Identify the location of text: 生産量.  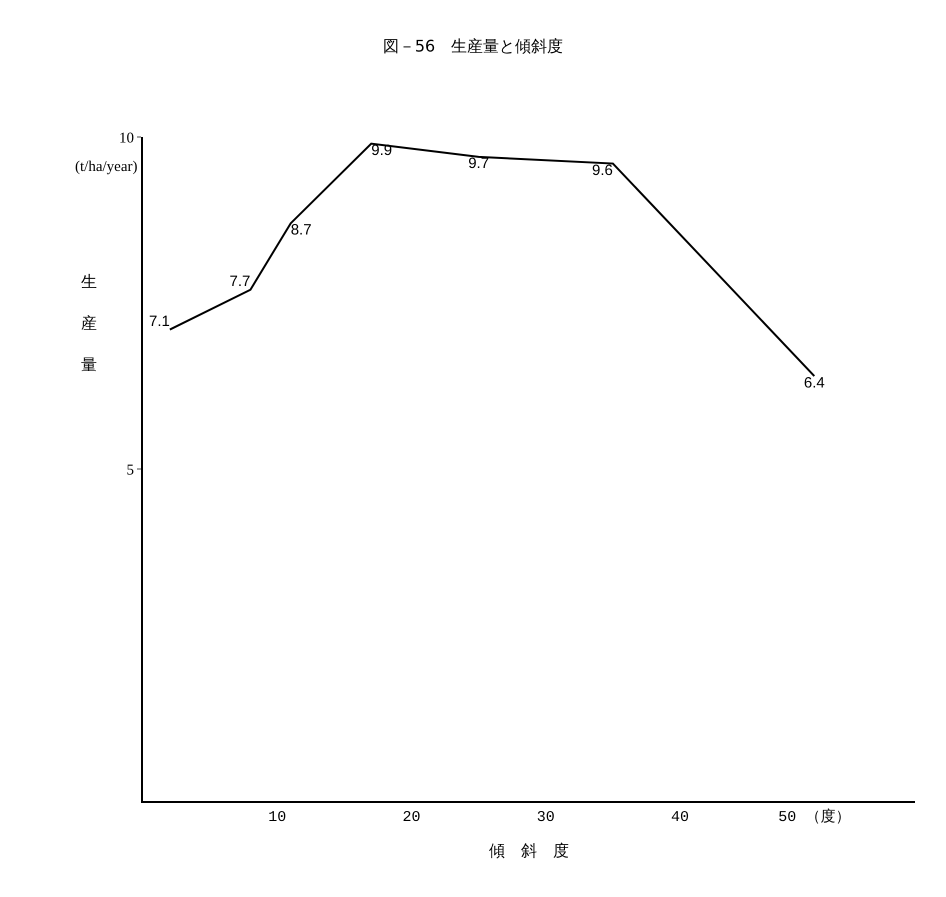
(89, 323).